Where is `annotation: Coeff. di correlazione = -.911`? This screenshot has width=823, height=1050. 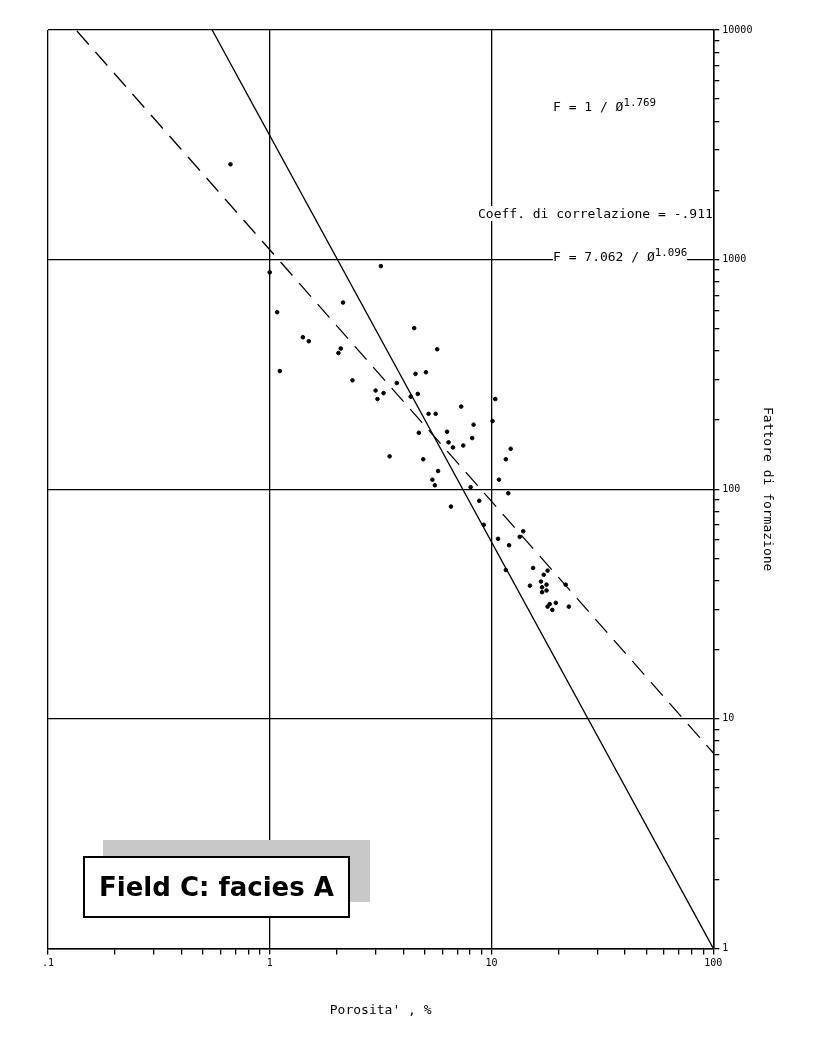 annotation: Coeff. di correlazione = -.911 is located at coordinates (595, 213).